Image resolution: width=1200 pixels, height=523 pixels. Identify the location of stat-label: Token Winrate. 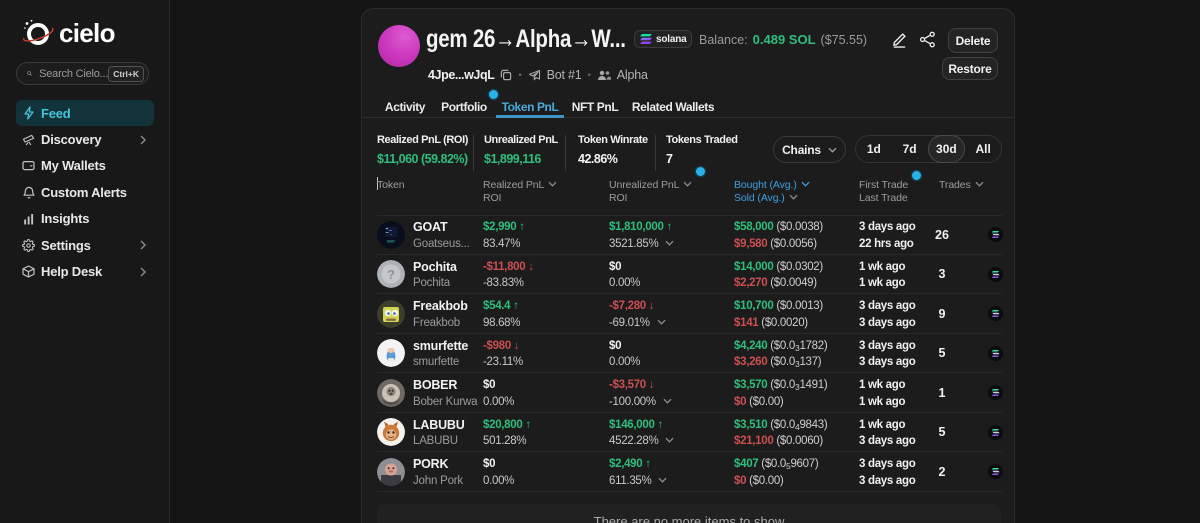
(613, 140).